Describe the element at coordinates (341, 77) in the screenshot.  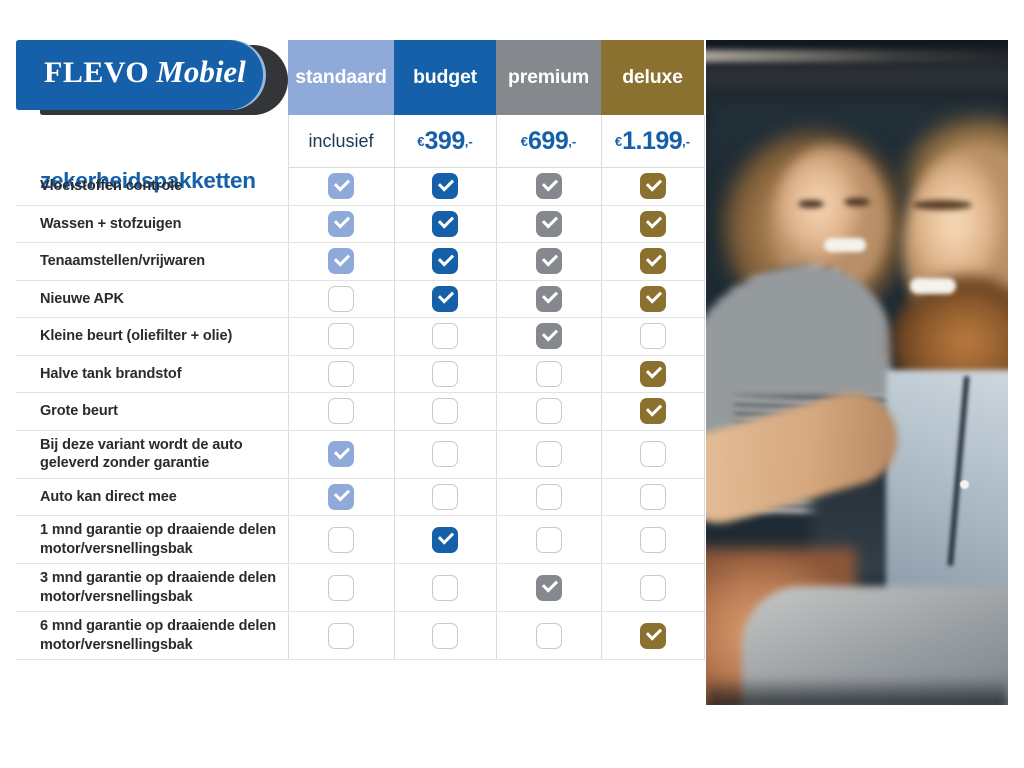
I see `column-header-standaard: standaard` at that location.